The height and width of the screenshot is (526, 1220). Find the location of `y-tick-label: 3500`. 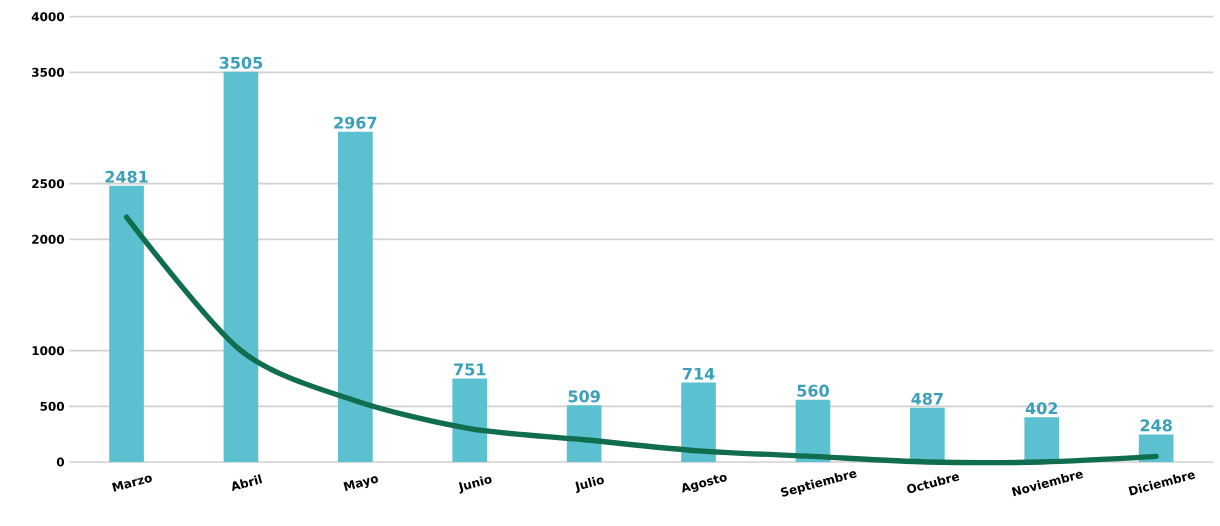

y-tick-label: 3500 is located at coordinates (48, 72).